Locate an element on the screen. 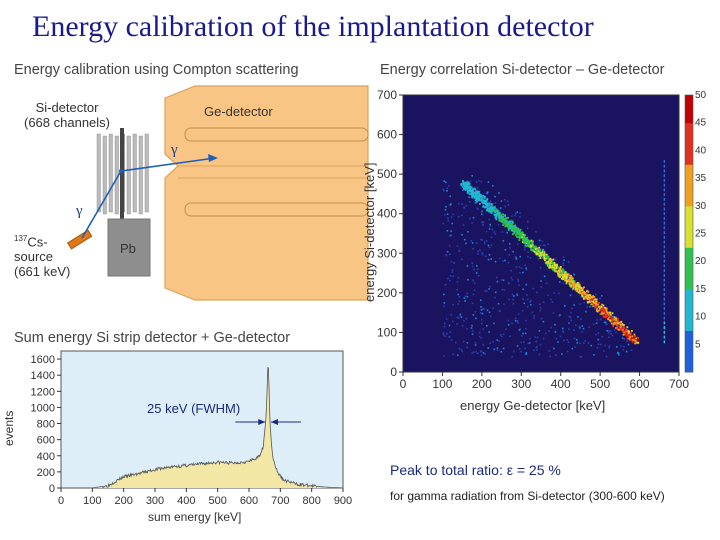  source-label-line1: Cs- is located at coordinates (37, 242).